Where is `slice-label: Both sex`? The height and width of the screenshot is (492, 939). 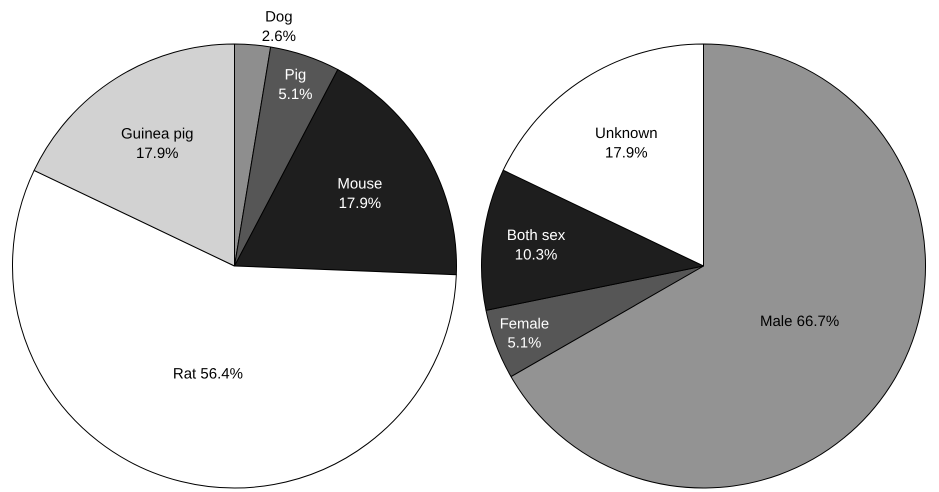 slice-label: Both sex is located at coordinates (536, 235).